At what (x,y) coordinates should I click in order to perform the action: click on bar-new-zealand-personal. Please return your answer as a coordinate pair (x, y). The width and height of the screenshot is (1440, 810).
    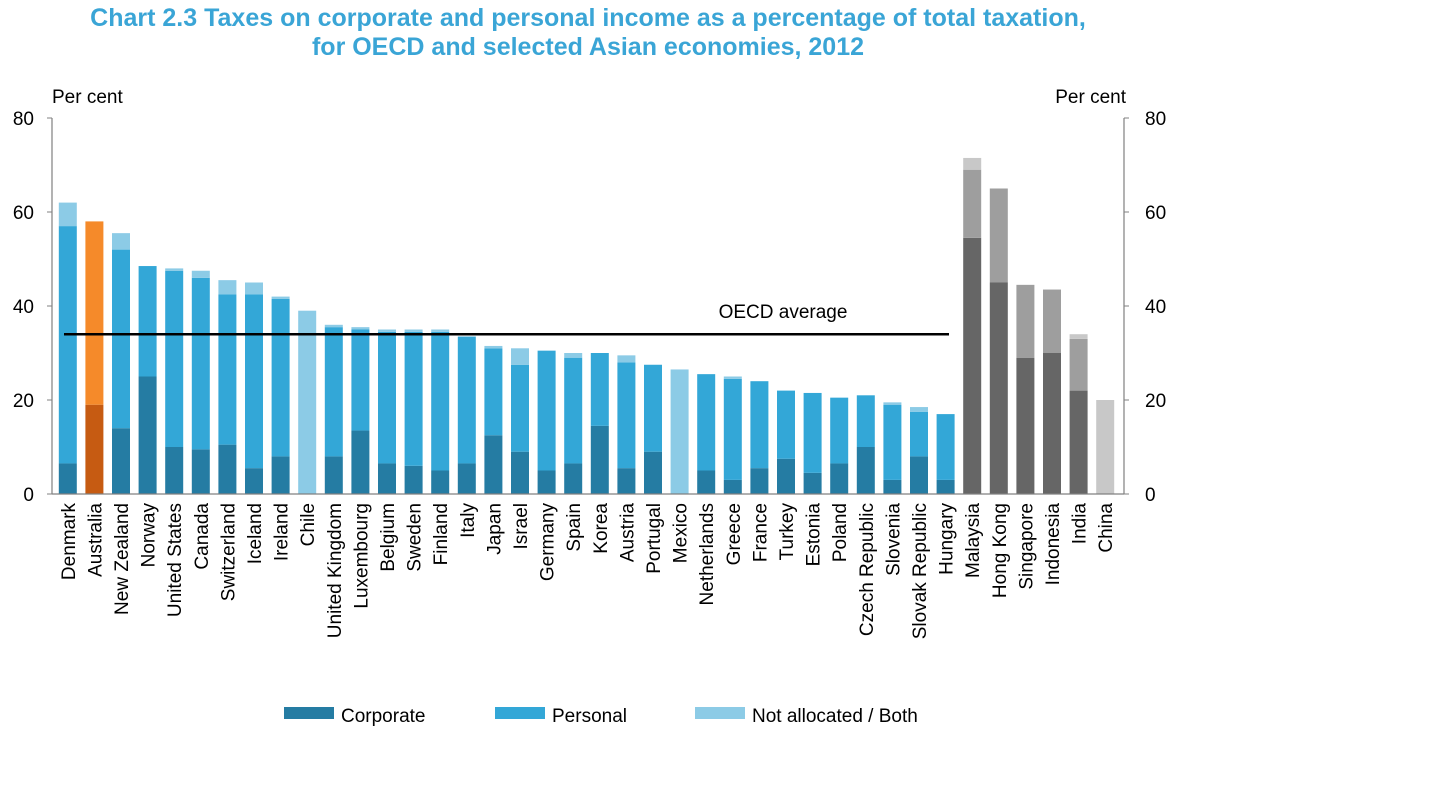
    Looking at the image, I should click on (121, 339).